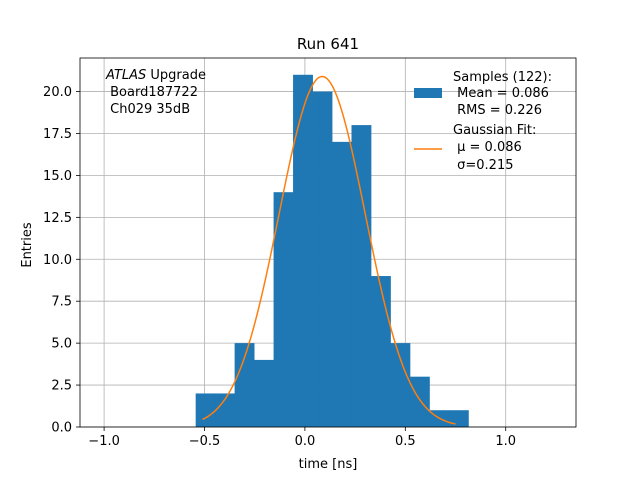 This screenshot has height=480, width=640. What do you see at coordinates (152, 92) in the screenshot?
I see `annotation-board: Board187722` at bounding box center [152, 92].